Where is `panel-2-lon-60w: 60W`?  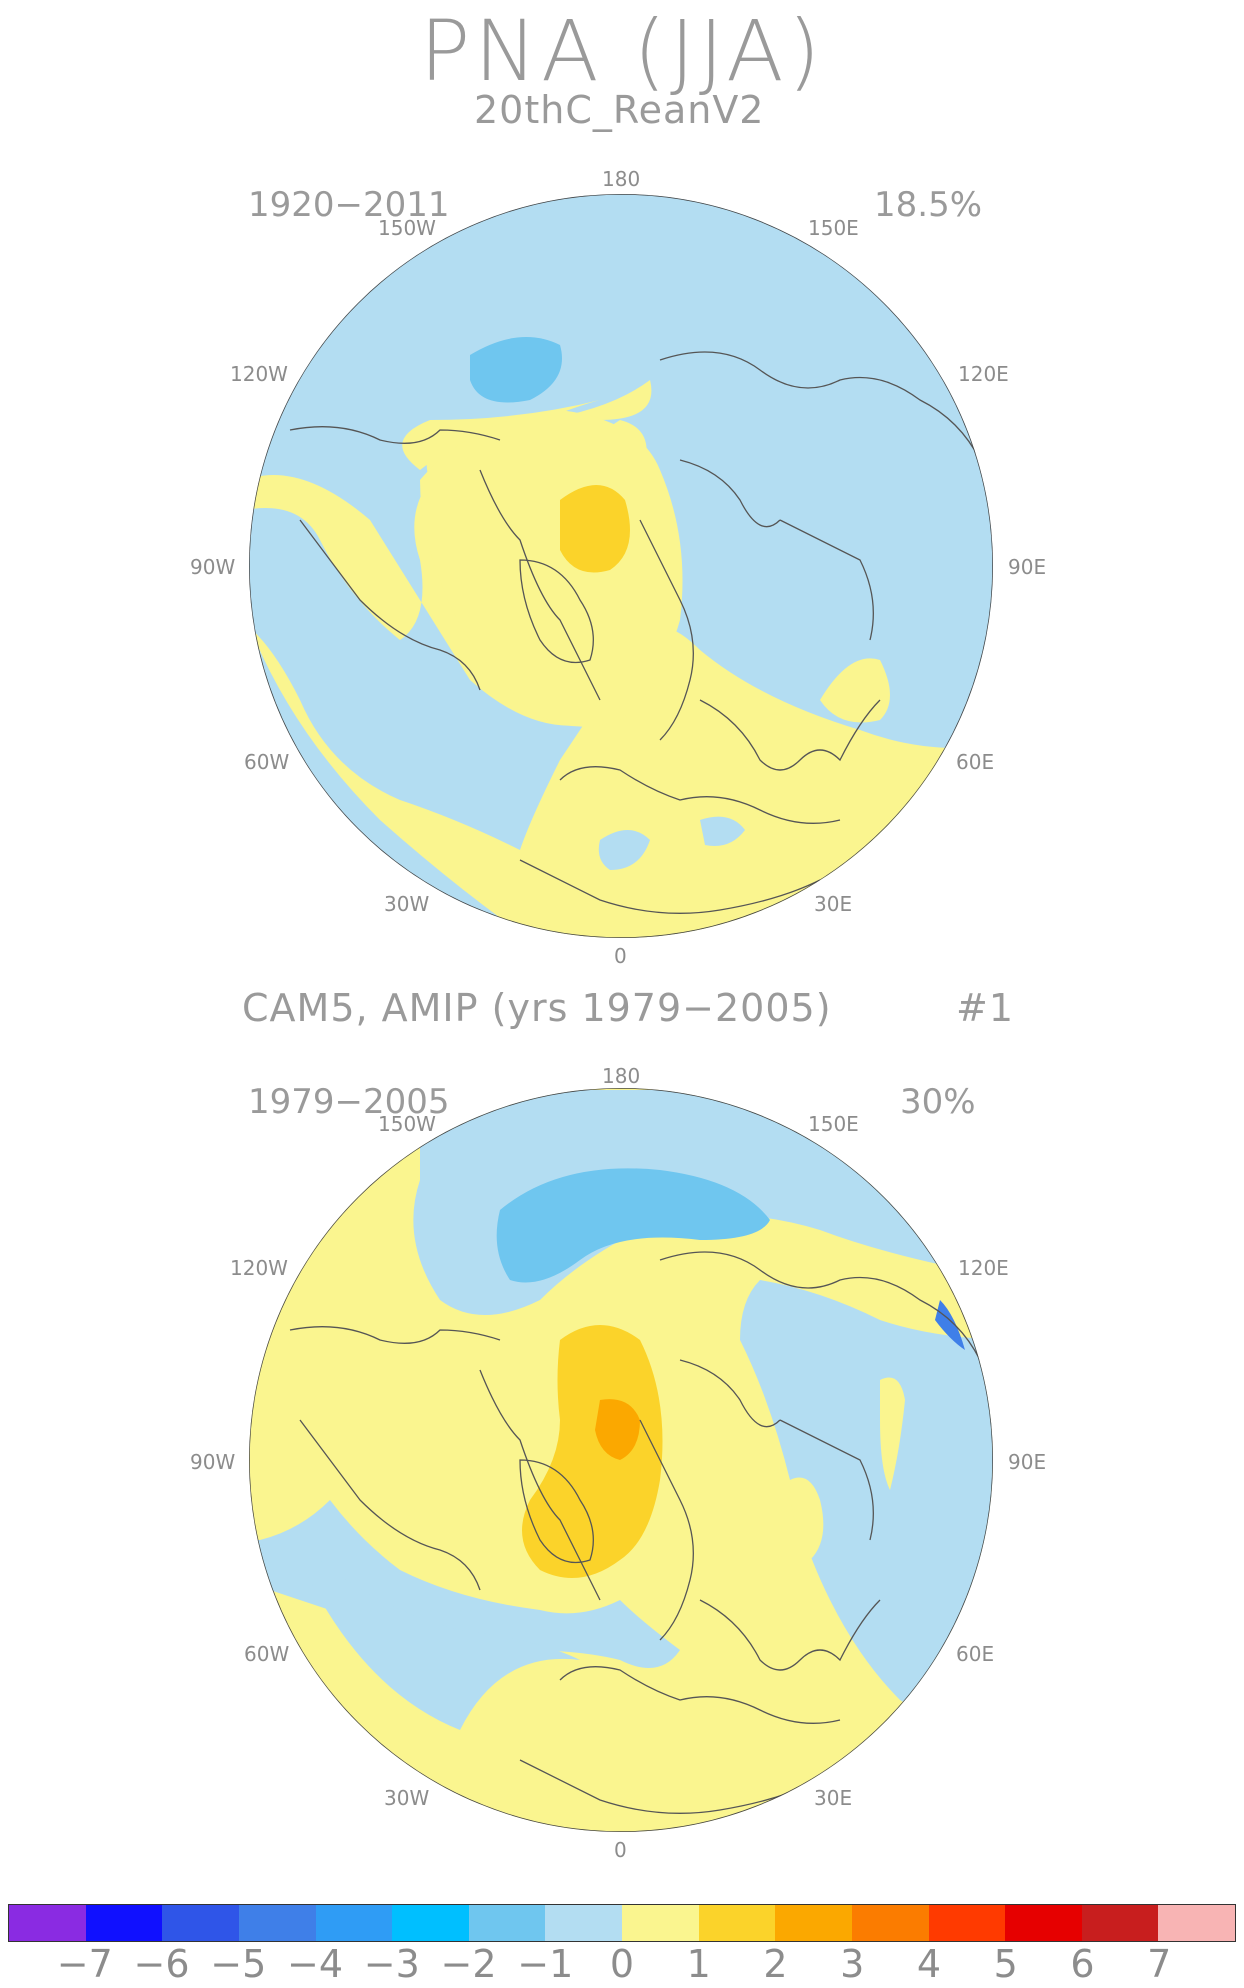 panel-2-lon-60w: 60W is located at coordinates (267, 1654).